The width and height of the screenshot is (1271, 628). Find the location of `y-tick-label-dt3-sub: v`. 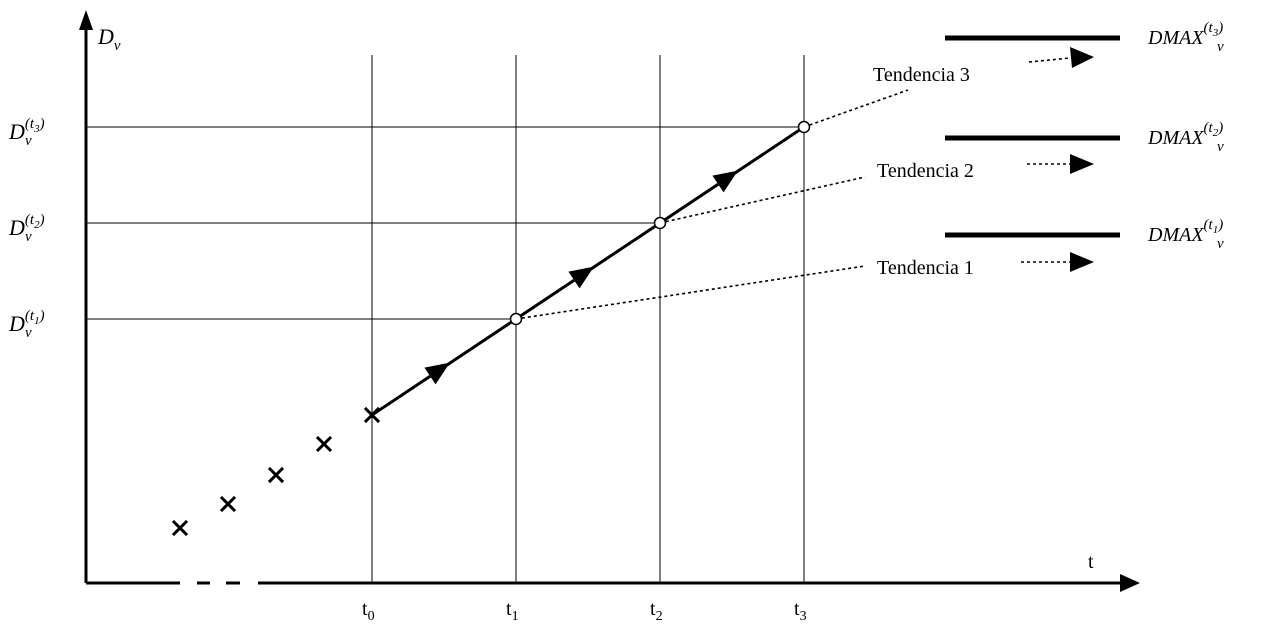

y-tick-label-dt3-sub: v is located at coordinates (28, 141).